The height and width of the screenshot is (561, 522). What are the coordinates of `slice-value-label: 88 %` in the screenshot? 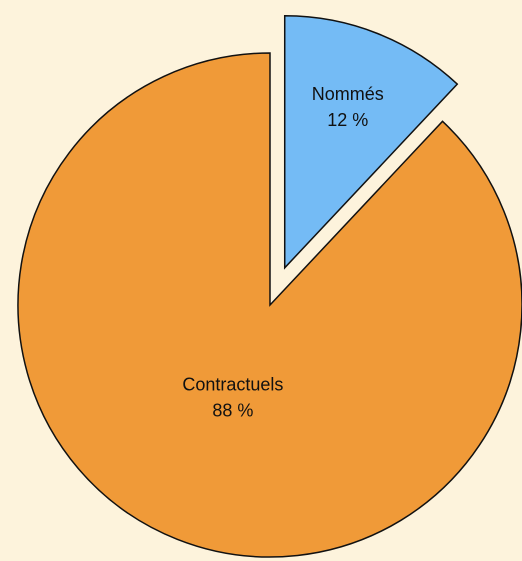 It's located at (232, 410).